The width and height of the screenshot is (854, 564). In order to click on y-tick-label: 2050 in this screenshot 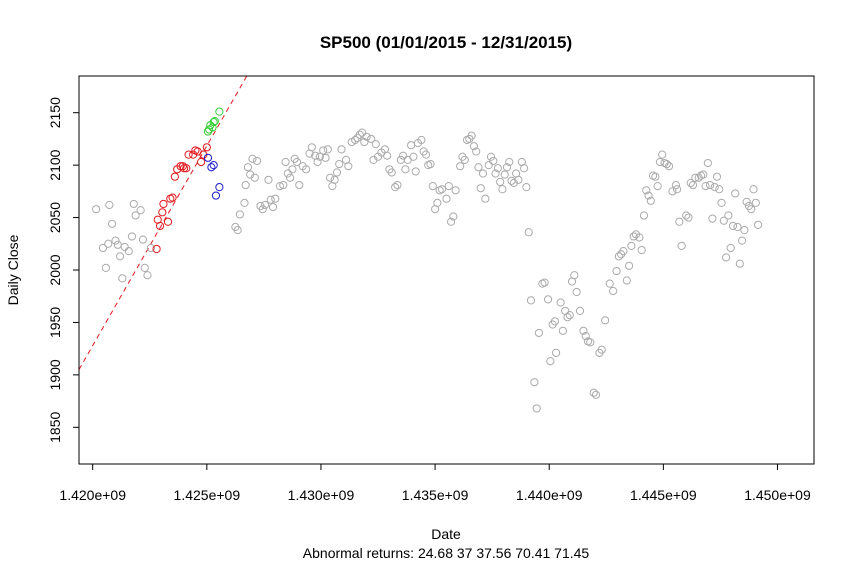, I will do `click(55, 217)`.